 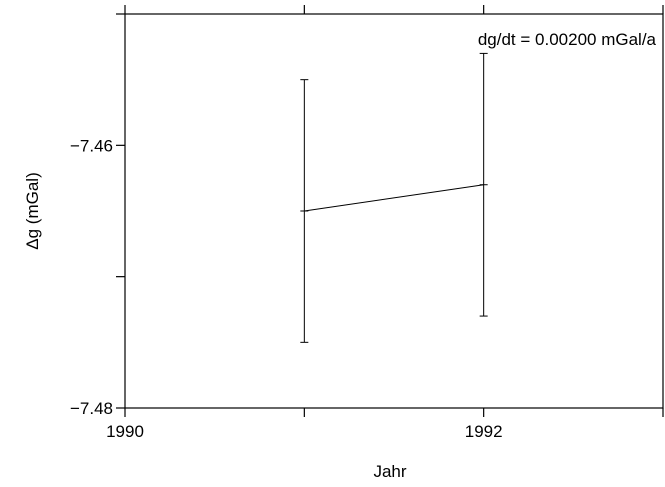 What do you see at coordinates (97, 215) in the screenshot?
I see `y-axis-ticks: −7.48 −7.46` at bounding box center [97, 215].